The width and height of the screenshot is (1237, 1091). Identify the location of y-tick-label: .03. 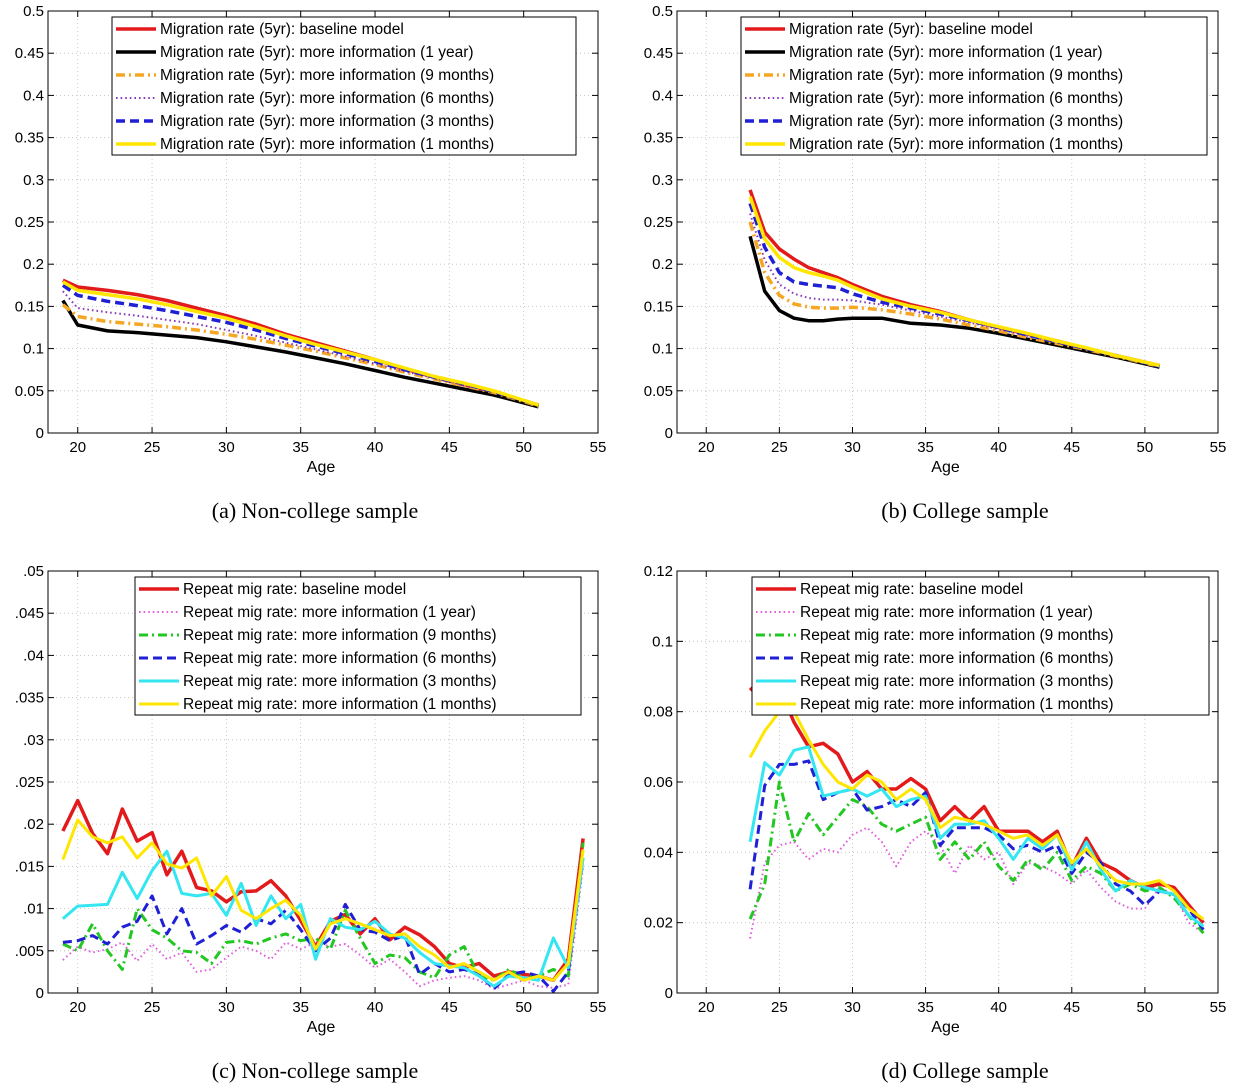
(33, 740).